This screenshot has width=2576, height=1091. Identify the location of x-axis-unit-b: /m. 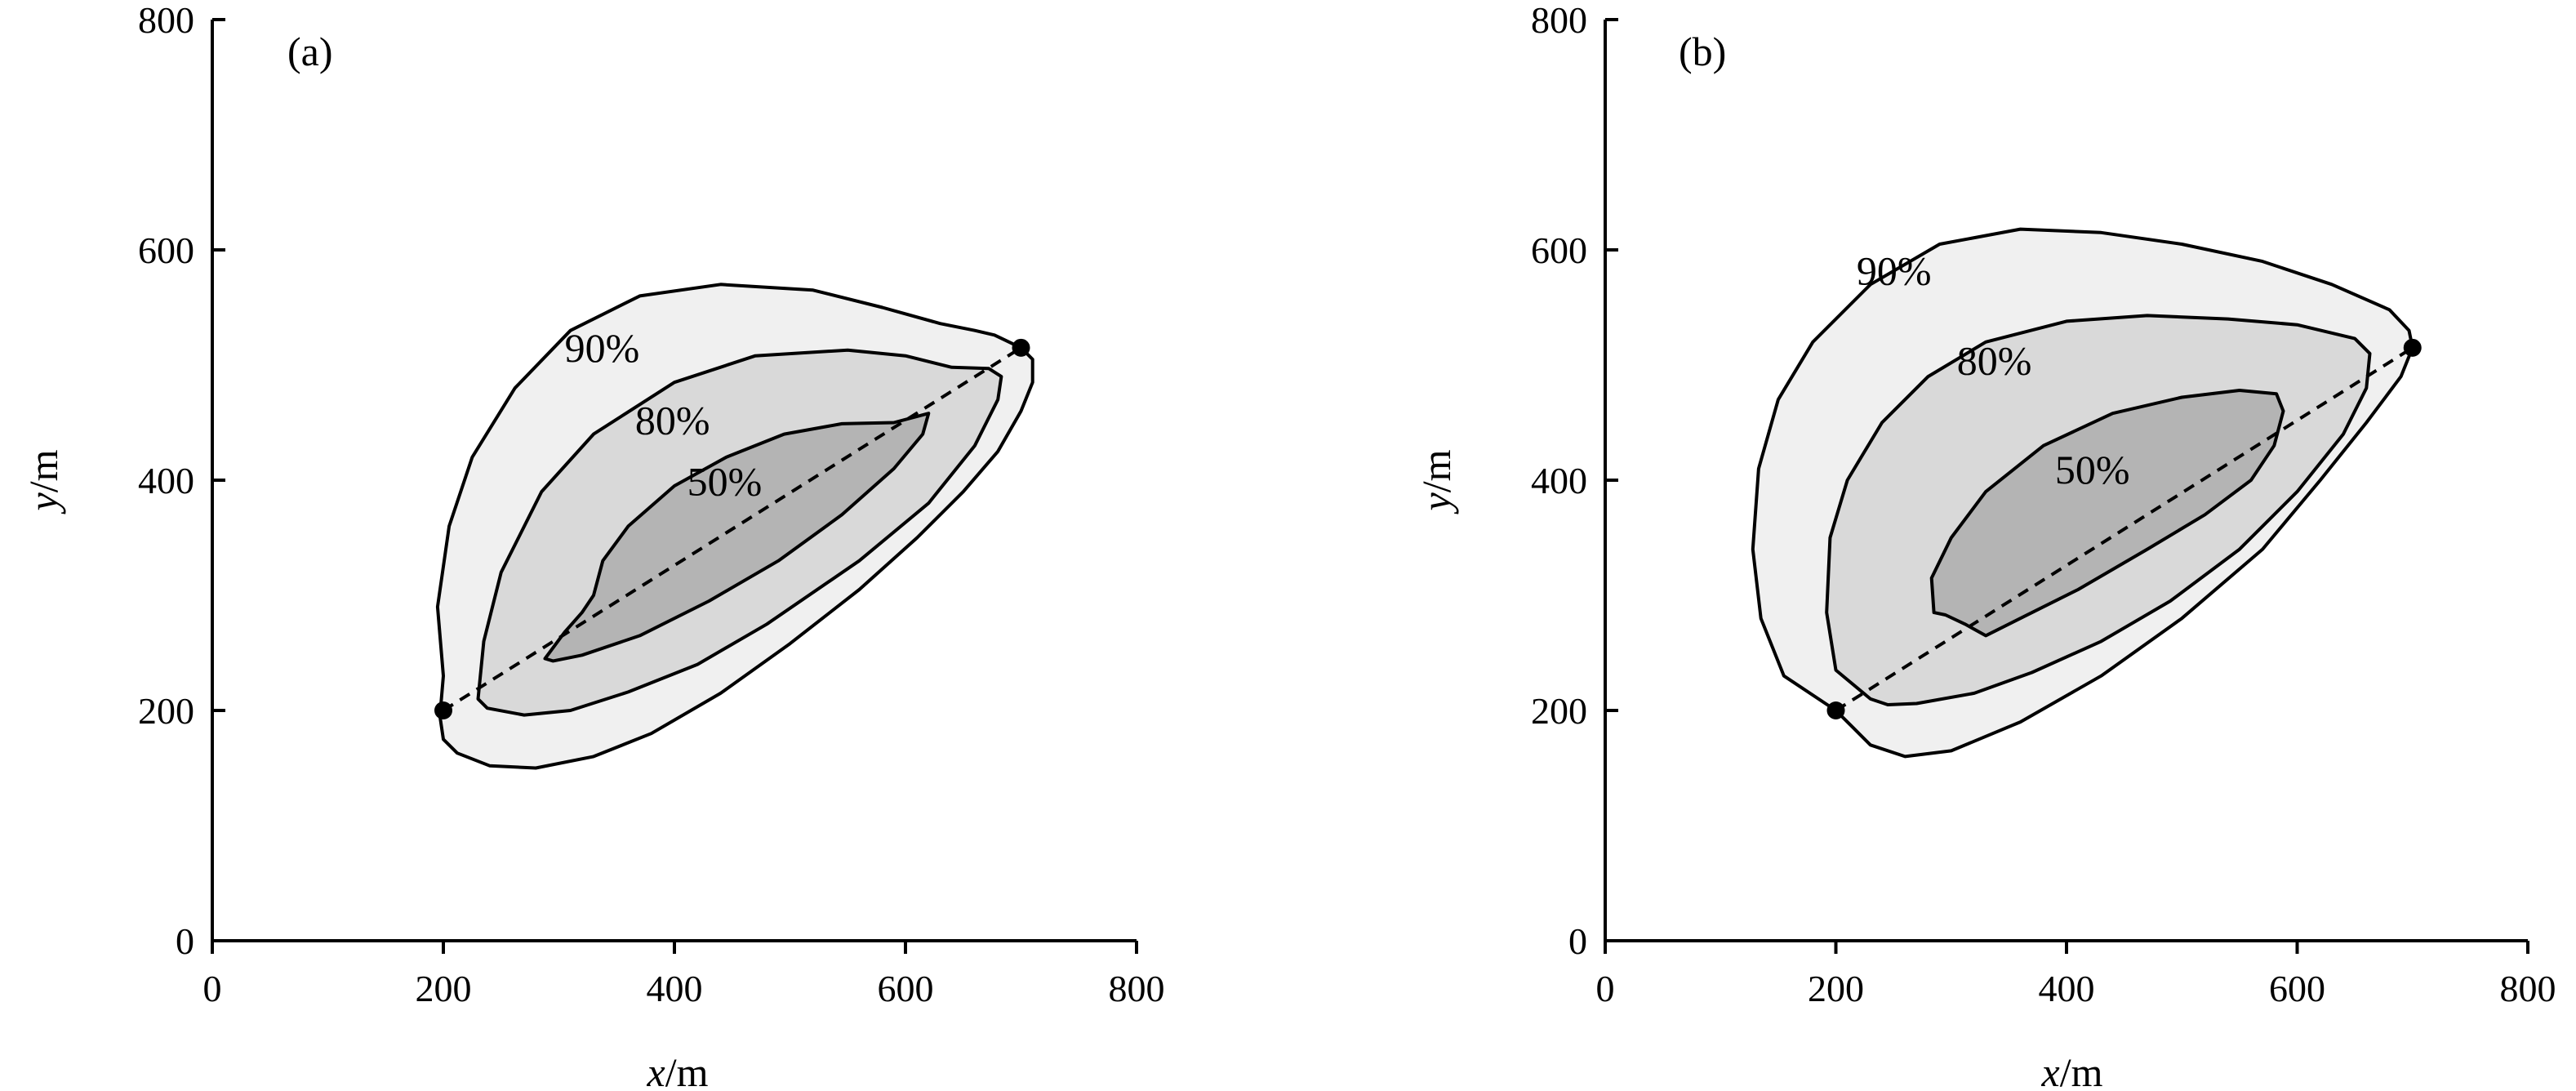
(2081, 1070).